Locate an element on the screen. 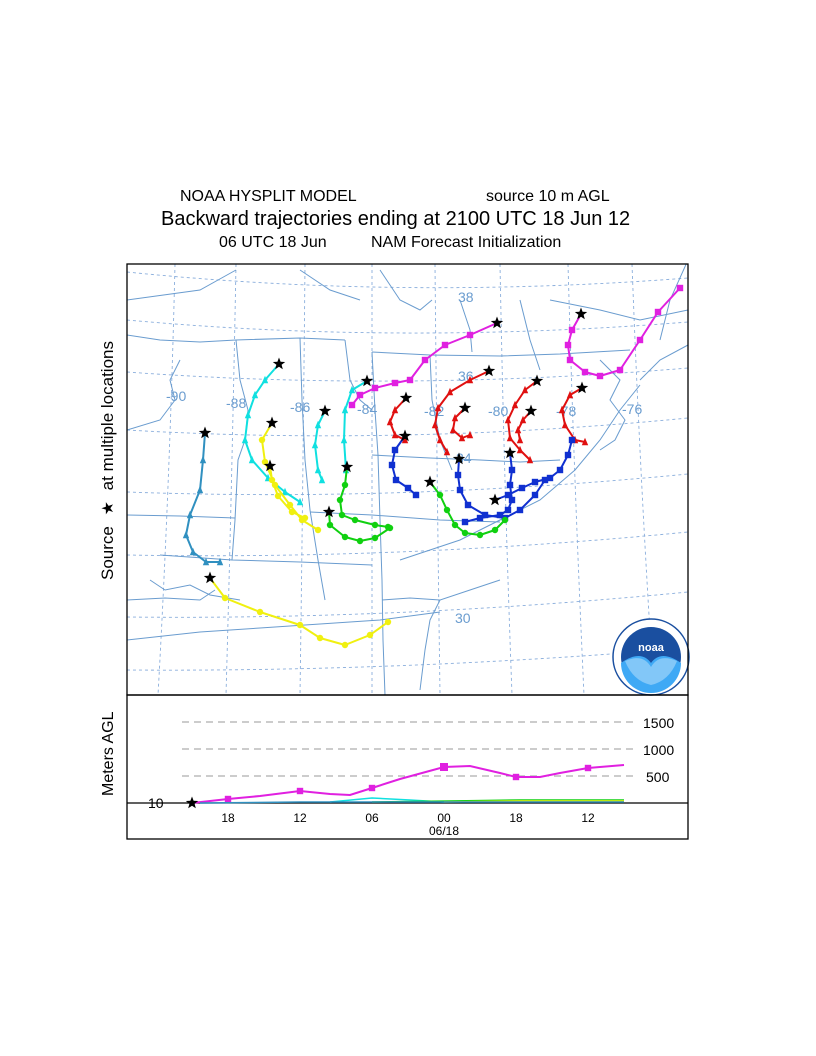  source-height-title: source 10 m AGL is located at coordinates (548, 196).